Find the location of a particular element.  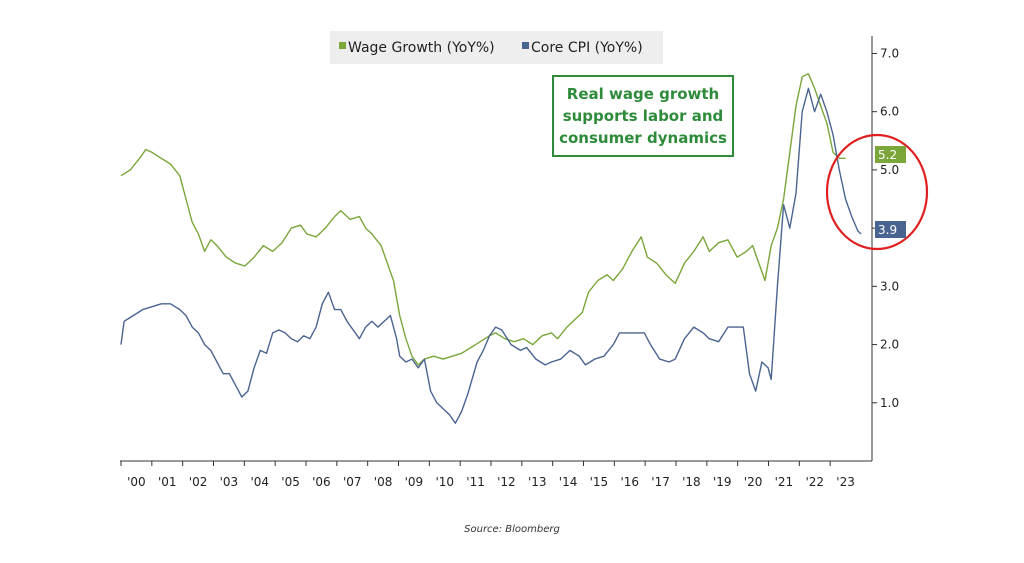

y-tick-label: 3.0 is located at coordinates (889, 286).